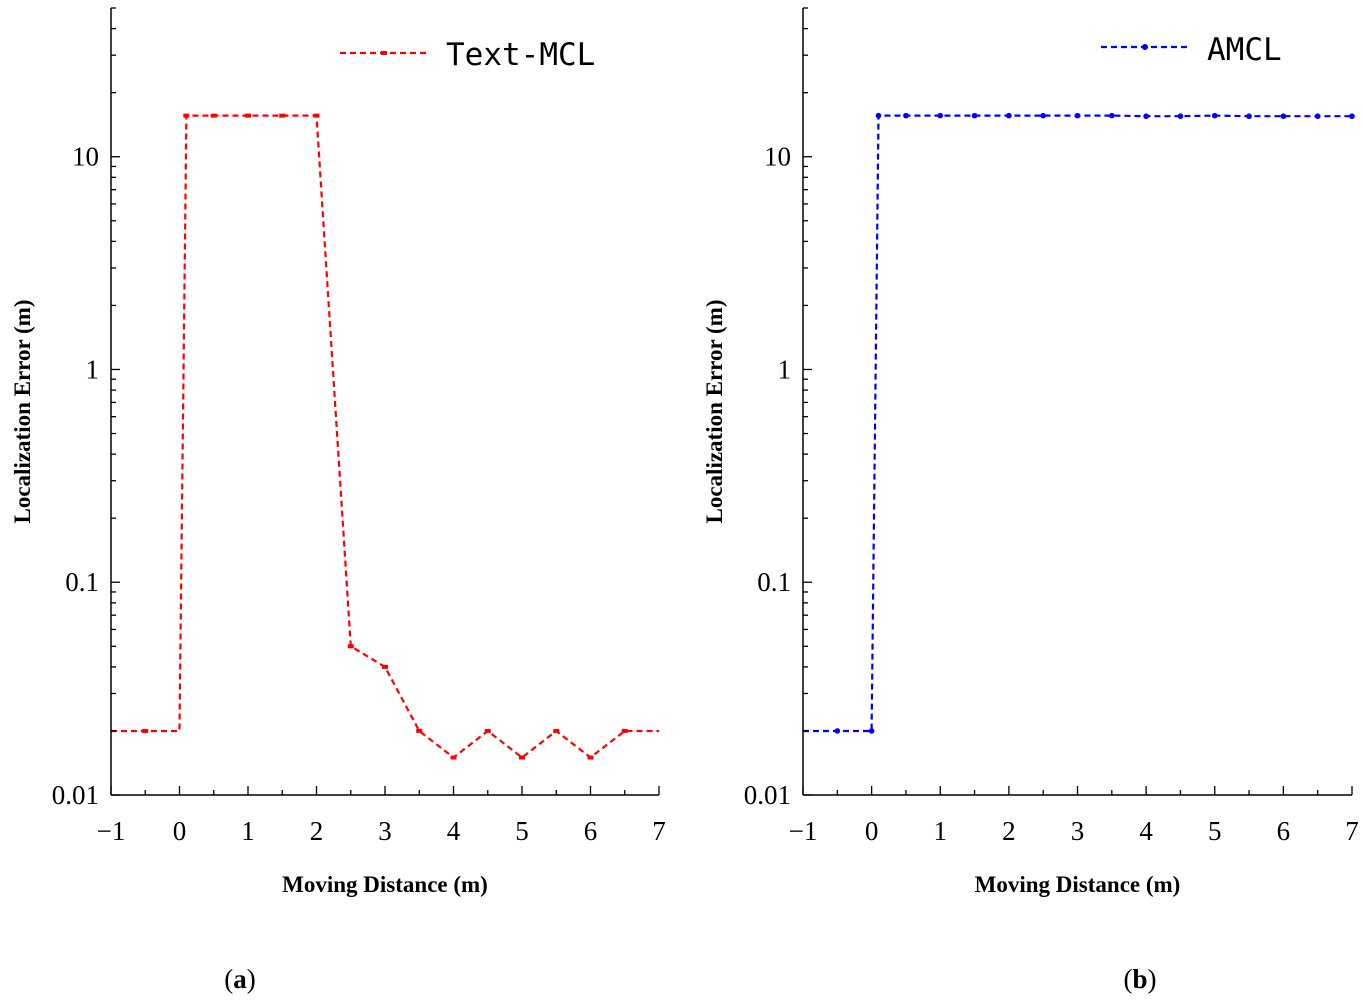 The width and height of the screenshot is (1365, 1000). I want to click on panel-caption-b: (b), so click(1139, 979).